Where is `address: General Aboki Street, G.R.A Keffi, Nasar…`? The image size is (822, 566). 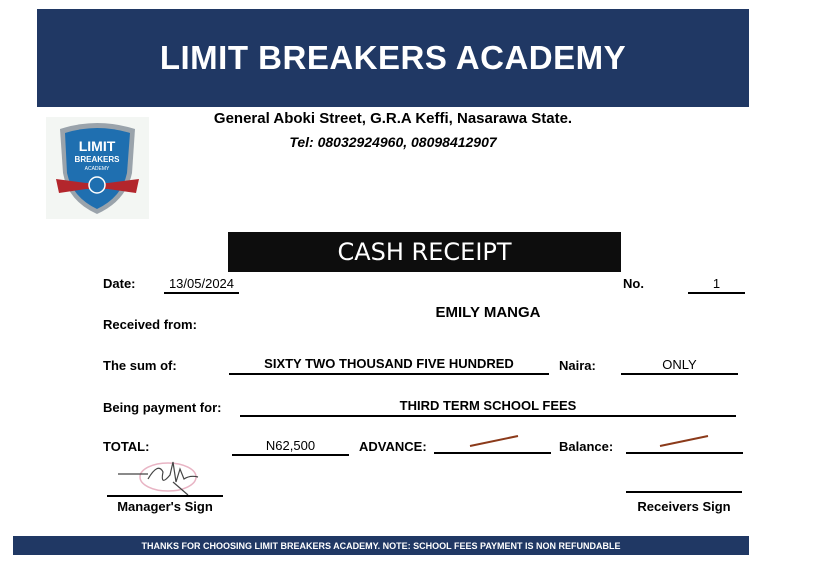
address: General Aboki Street, G.R.A Keffi, Nasar… is located at coordinates (393, 118).